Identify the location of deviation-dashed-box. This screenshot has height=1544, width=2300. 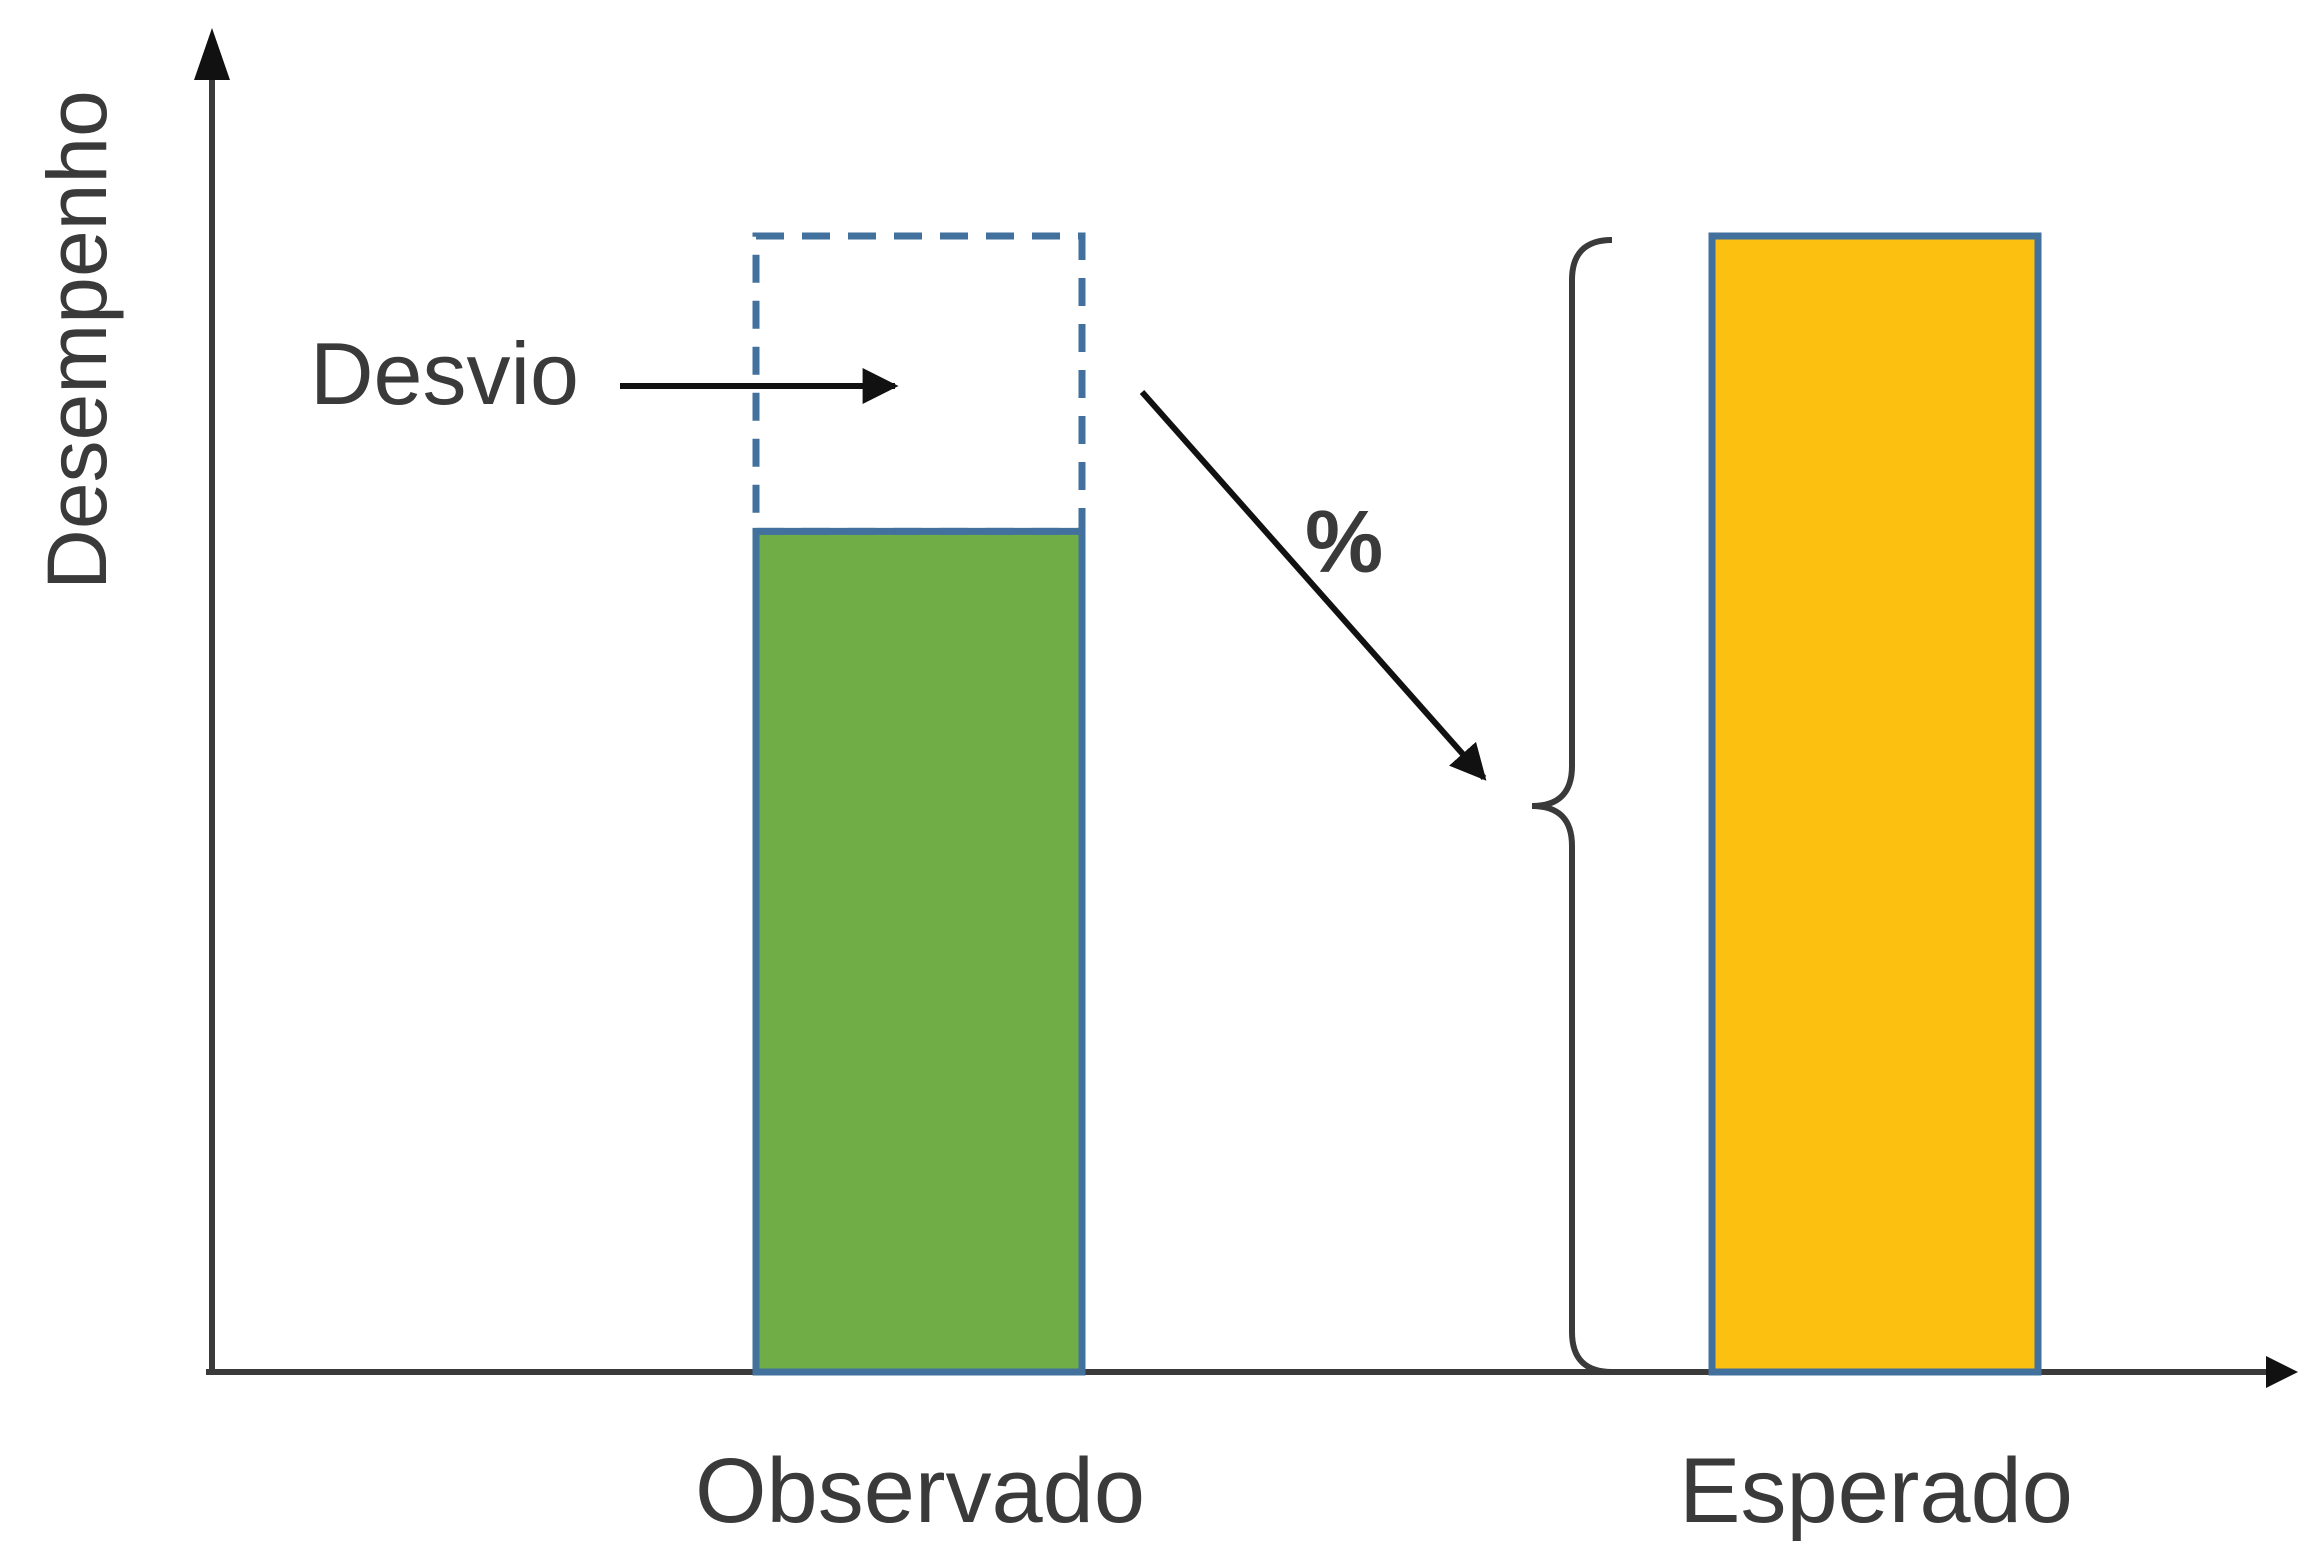
(919, 383).